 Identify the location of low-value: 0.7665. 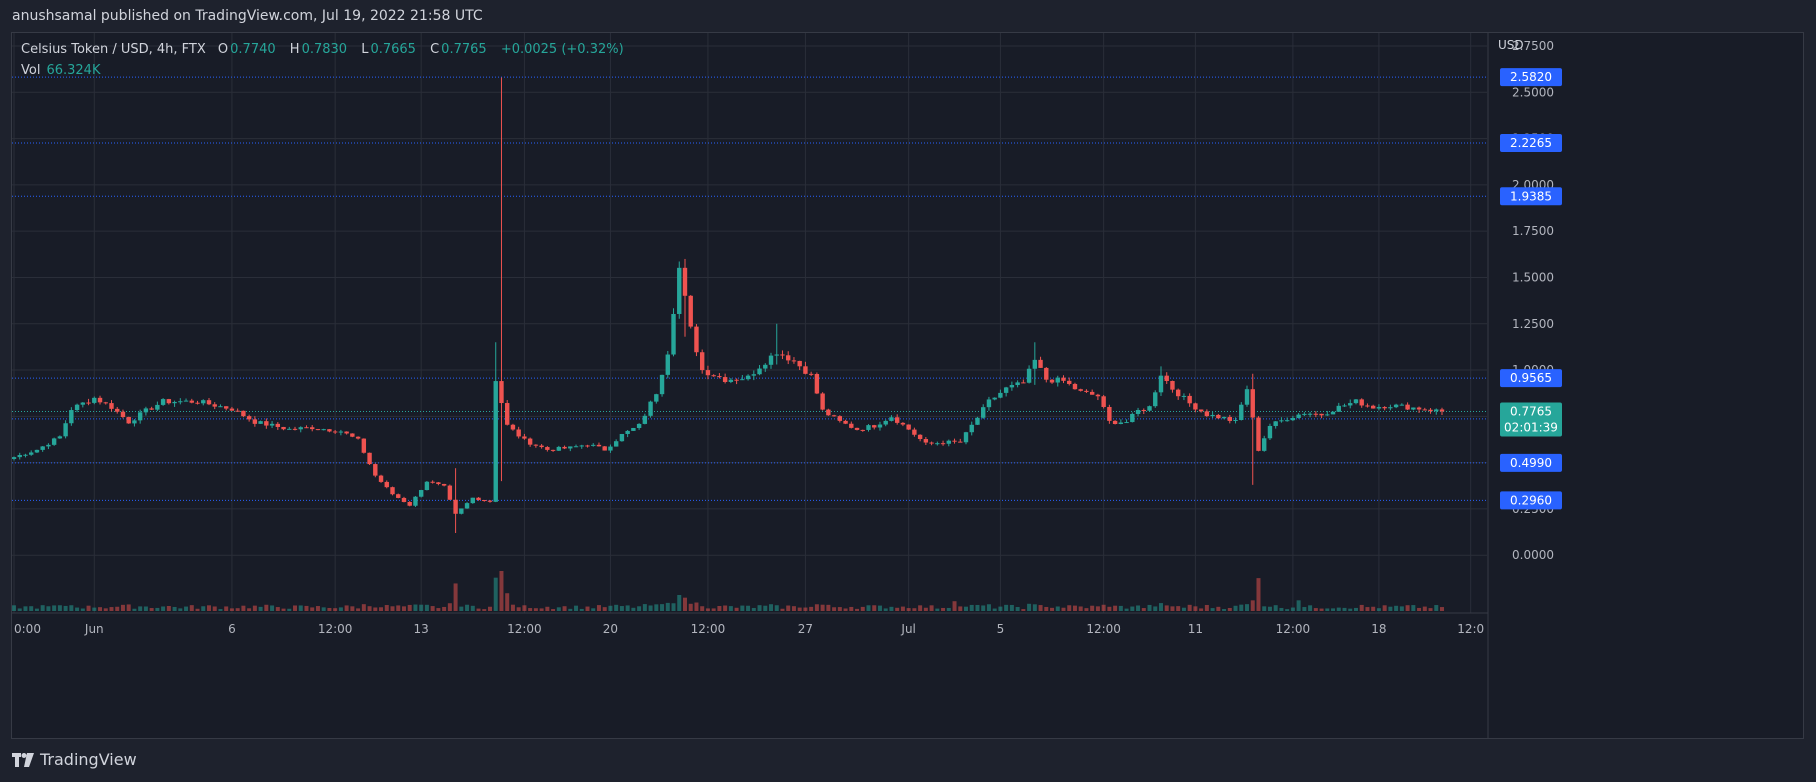
(393, 49).